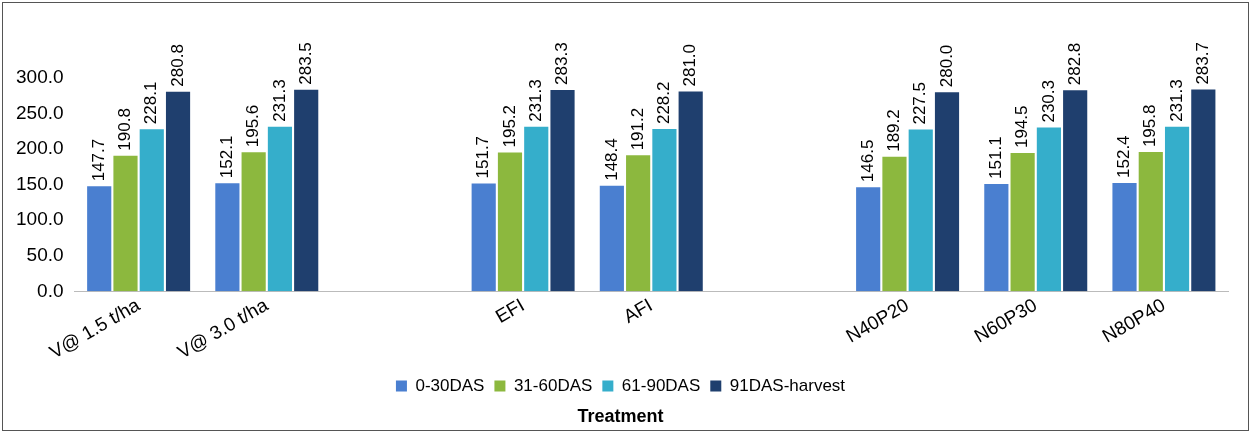 The height and width of the screenshot is (435, 1253). I want to click on data-label: 195.6, so click(253, 126).